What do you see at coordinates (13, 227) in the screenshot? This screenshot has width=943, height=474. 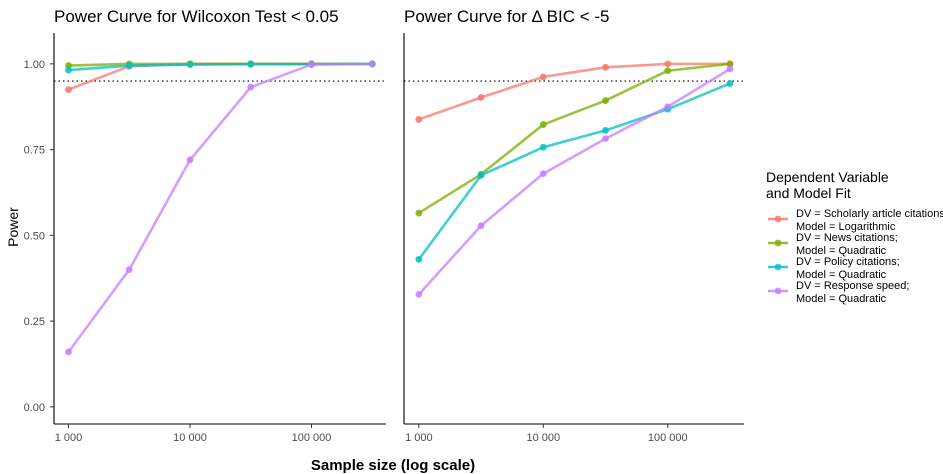 I see `y-axis-title: Power` at bounding box center [13, 227].